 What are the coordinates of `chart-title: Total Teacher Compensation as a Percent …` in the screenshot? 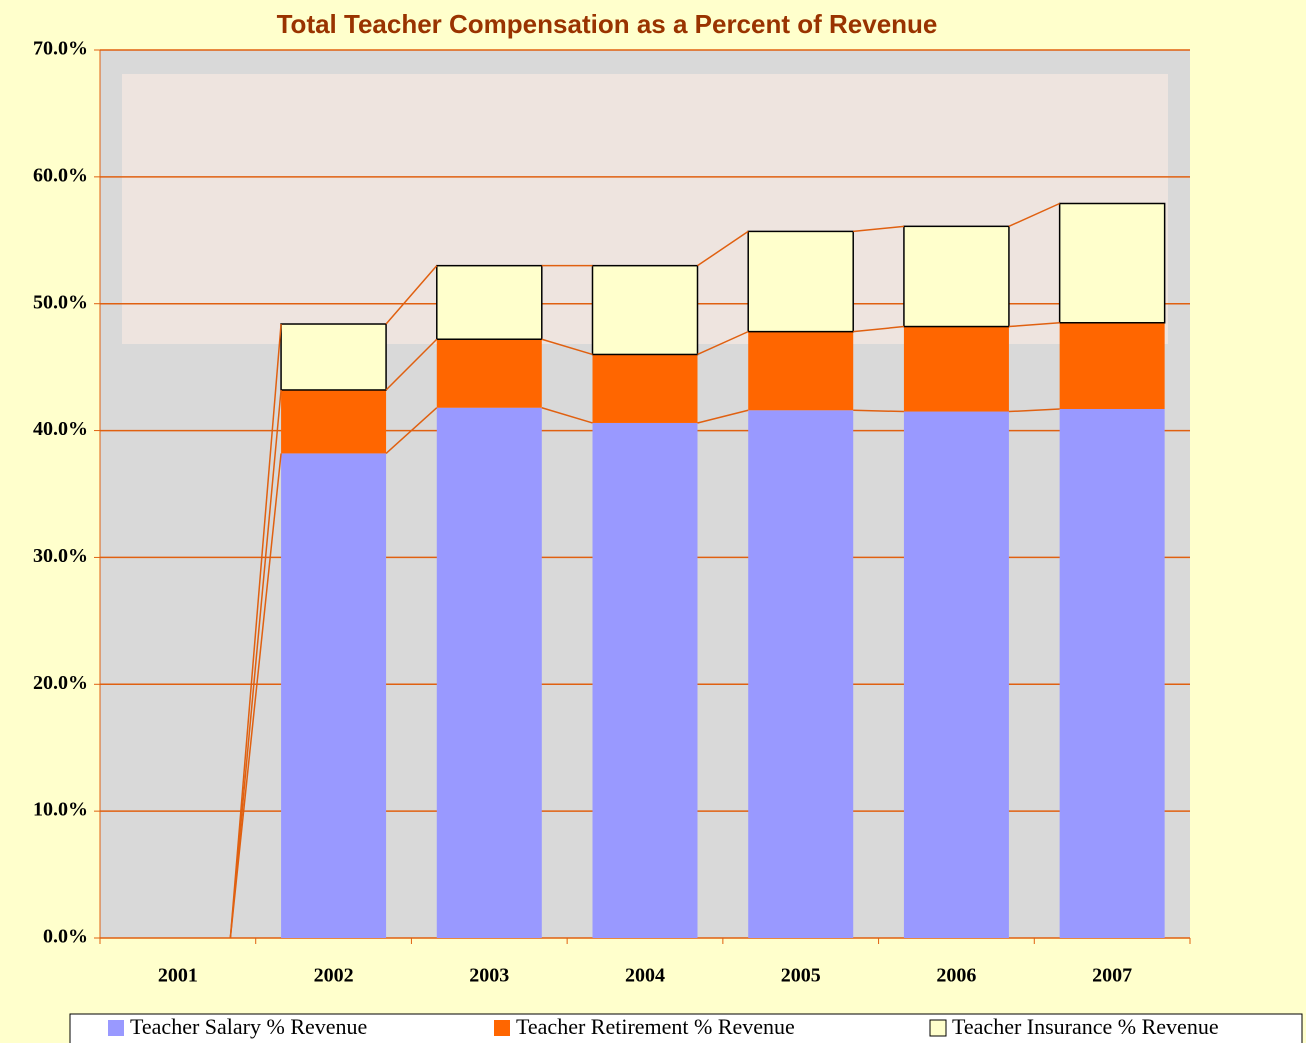 It's located at (607, 24).